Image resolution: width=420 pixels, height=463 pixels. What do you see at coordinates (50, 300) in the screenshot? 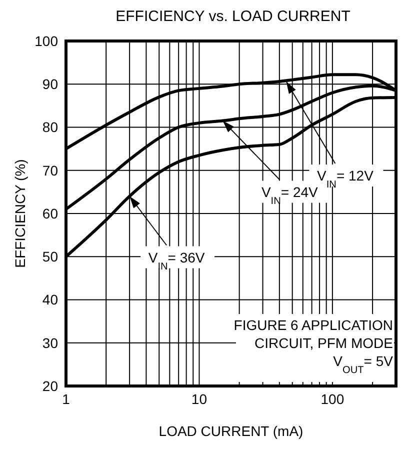
I see `y-tick-label: 40` at bounding box center [50, 300].